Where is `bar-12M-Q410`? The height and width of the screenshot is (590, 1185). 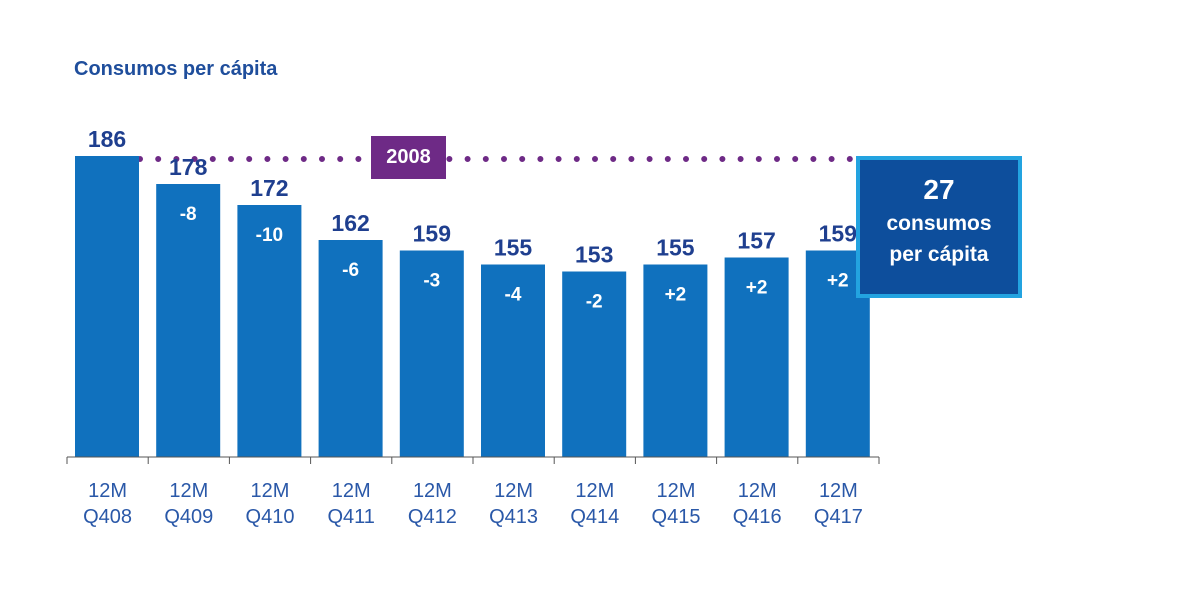
bar-12M-Q410 is located at coordinates (269, 331).